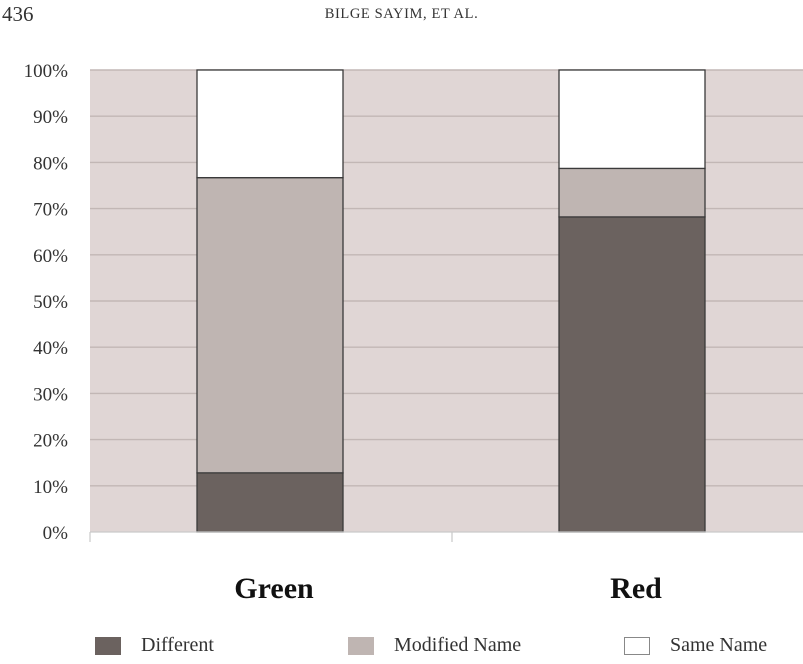 The width and height of the screenshot is (803, 664). I want to click on y-tick-label: 80%, so click(50, 163).